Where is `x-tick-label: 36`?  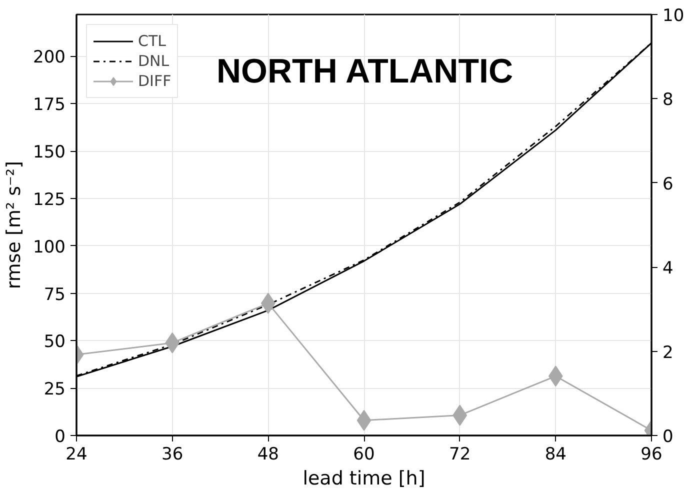
x-tick-label: 36 is located at coordinates (173, 454).